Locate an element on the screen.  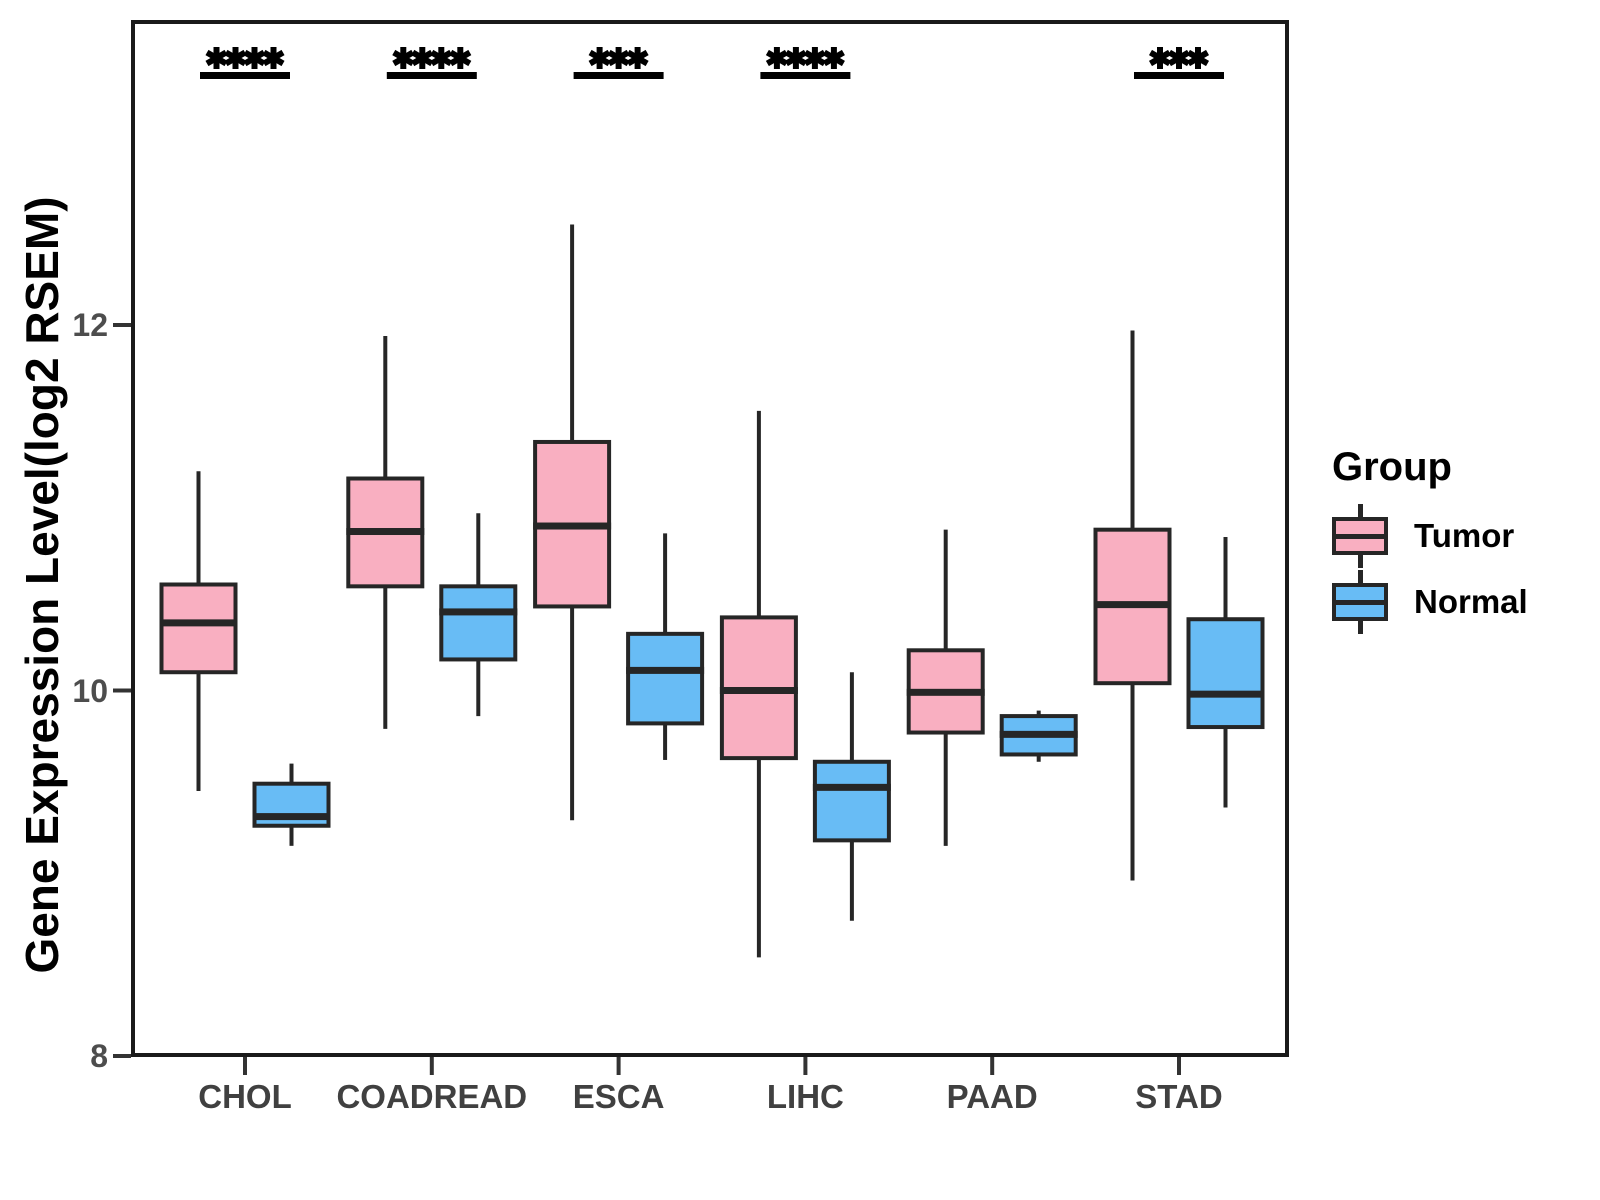
median-tumor-stad is located at coordinates (1132, 605).